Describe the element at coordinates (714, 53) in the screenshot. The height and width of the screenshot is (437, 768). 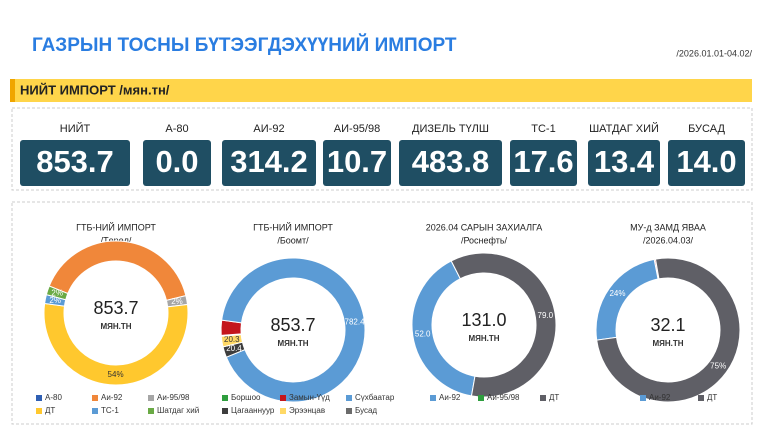
I see `period: /2026.01.01-04.02/` at that location.